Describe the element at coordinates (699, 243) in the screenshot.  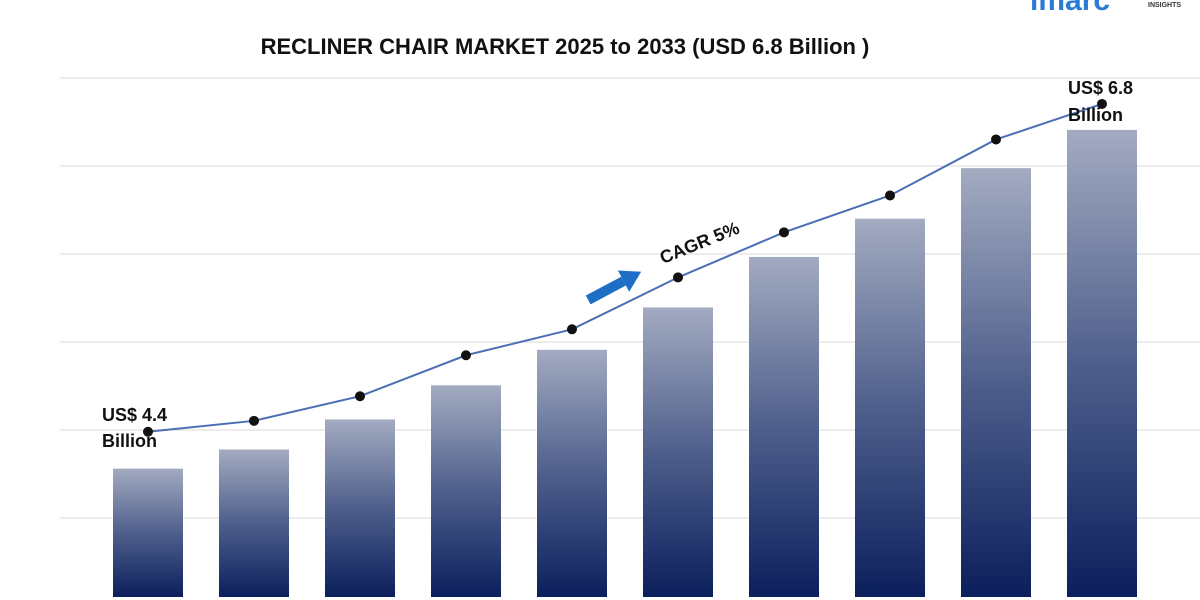
I see `cagr-label: CAGR 5%` at that location.